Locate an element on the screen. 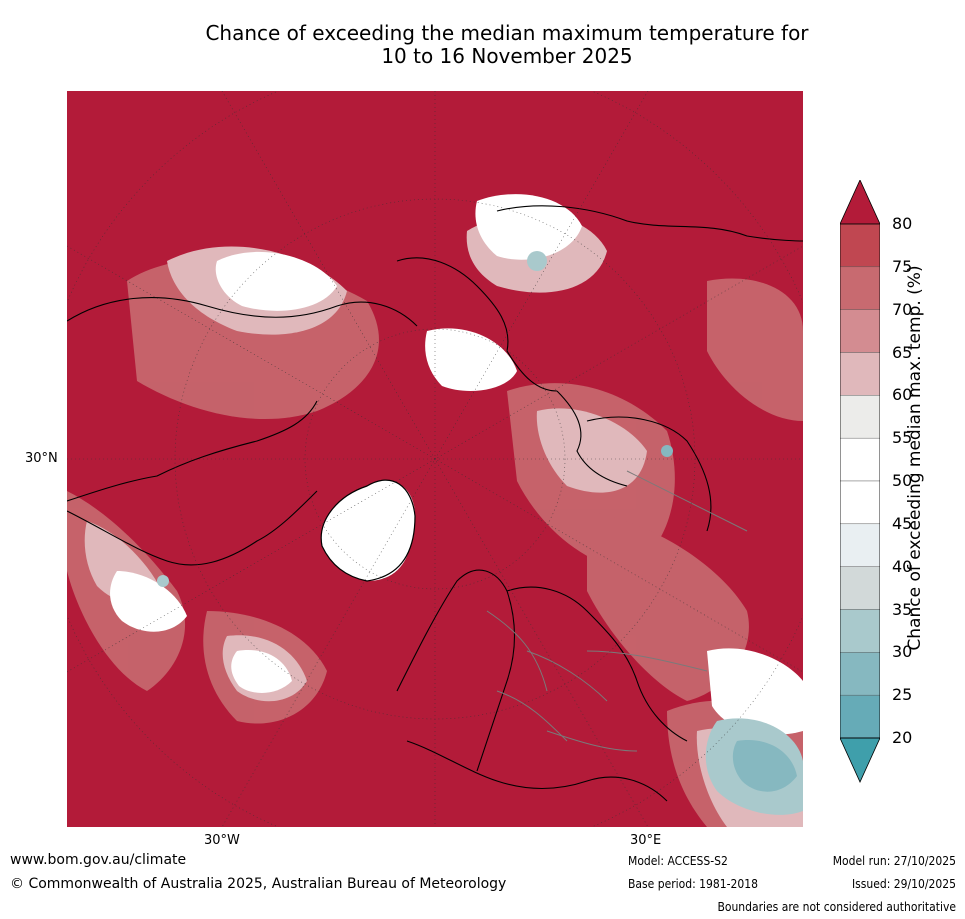  colorbar-top-arrow is located at coordinates (860, 202).